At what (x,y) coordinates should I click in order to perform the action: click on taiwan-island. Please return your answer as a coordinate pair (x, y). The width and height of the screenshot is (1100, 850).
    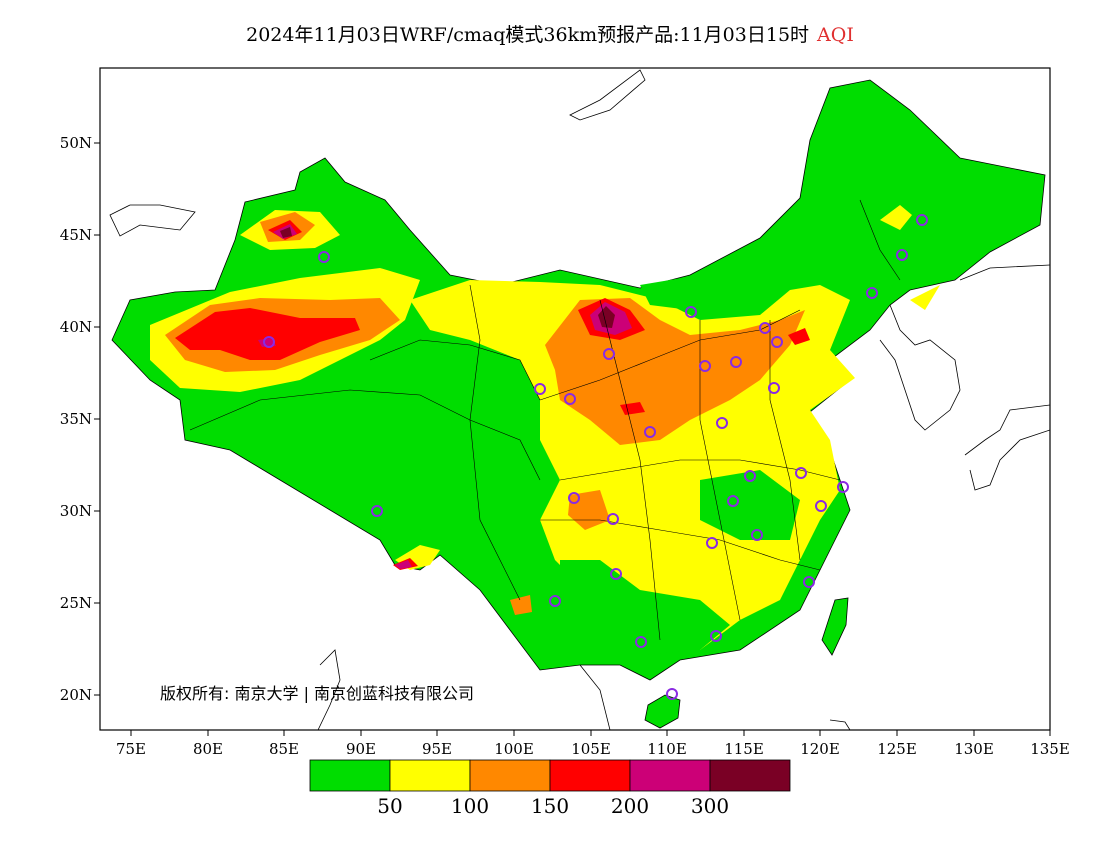
    Looking at the image, I should click on (835, 626).